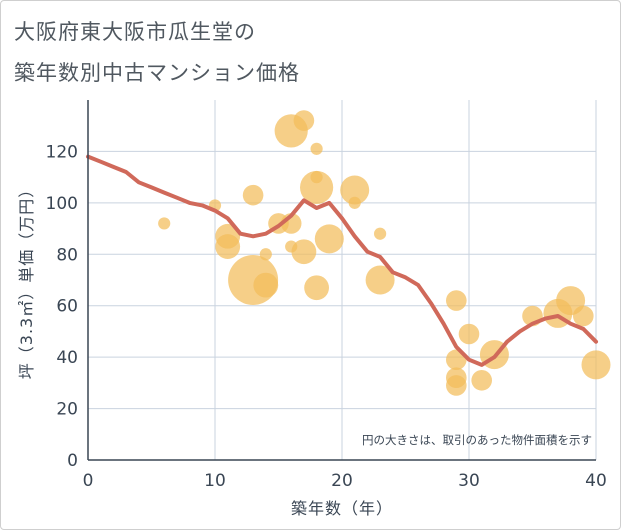  I want to click on x-tick-label: 20, so click(342, 481).